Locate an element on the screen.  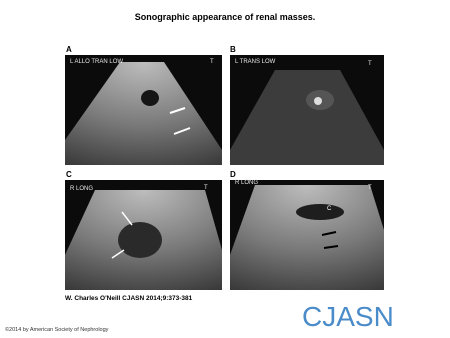
panel-b: B L TRANS LOW T is located at coordinates (307, 105).